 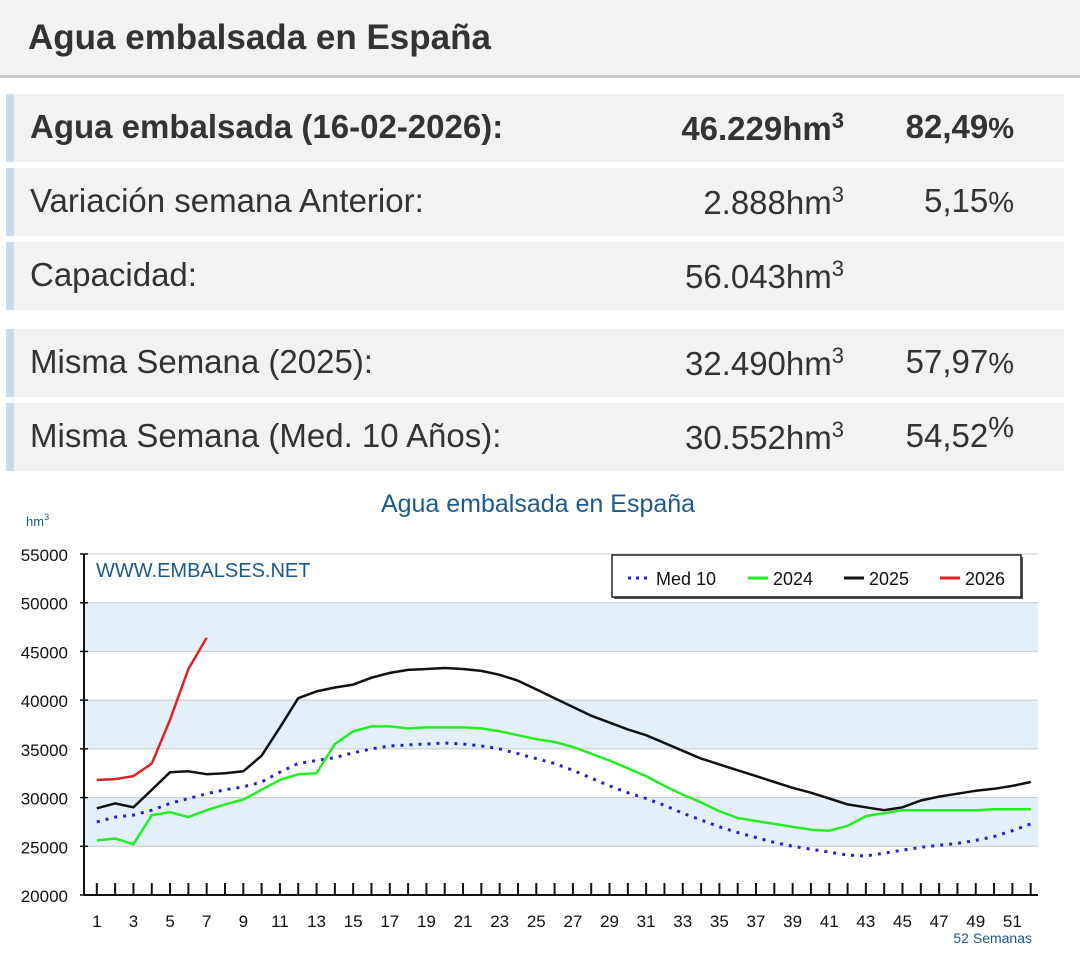 I want to click on stat-percent: 54,52%, so click(x=959, y=433).